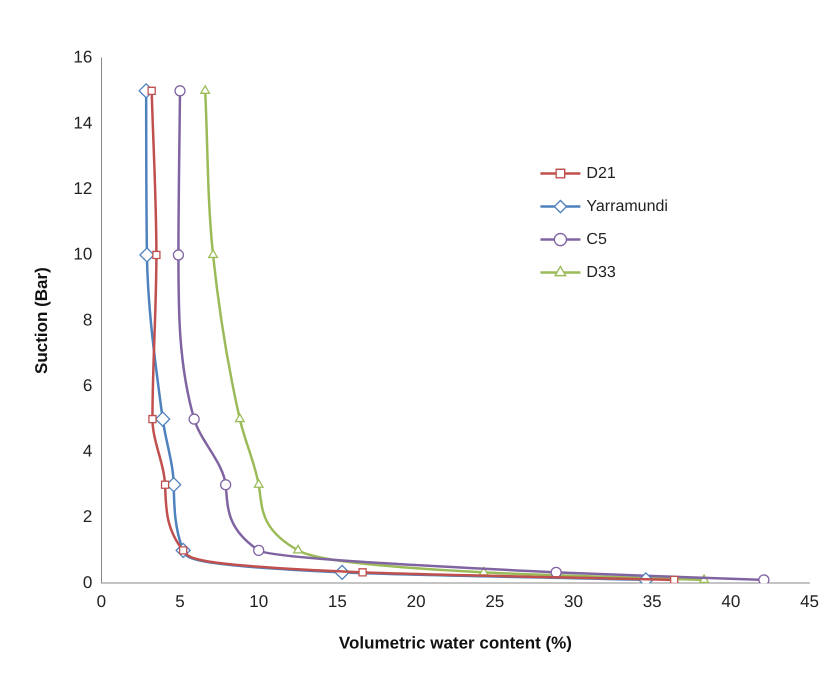 The width and height of the screenshot is (830, 677). Describe the element at coordinates (87, 385) in the screenshot. I see `y-tick-label: 6` at that location.